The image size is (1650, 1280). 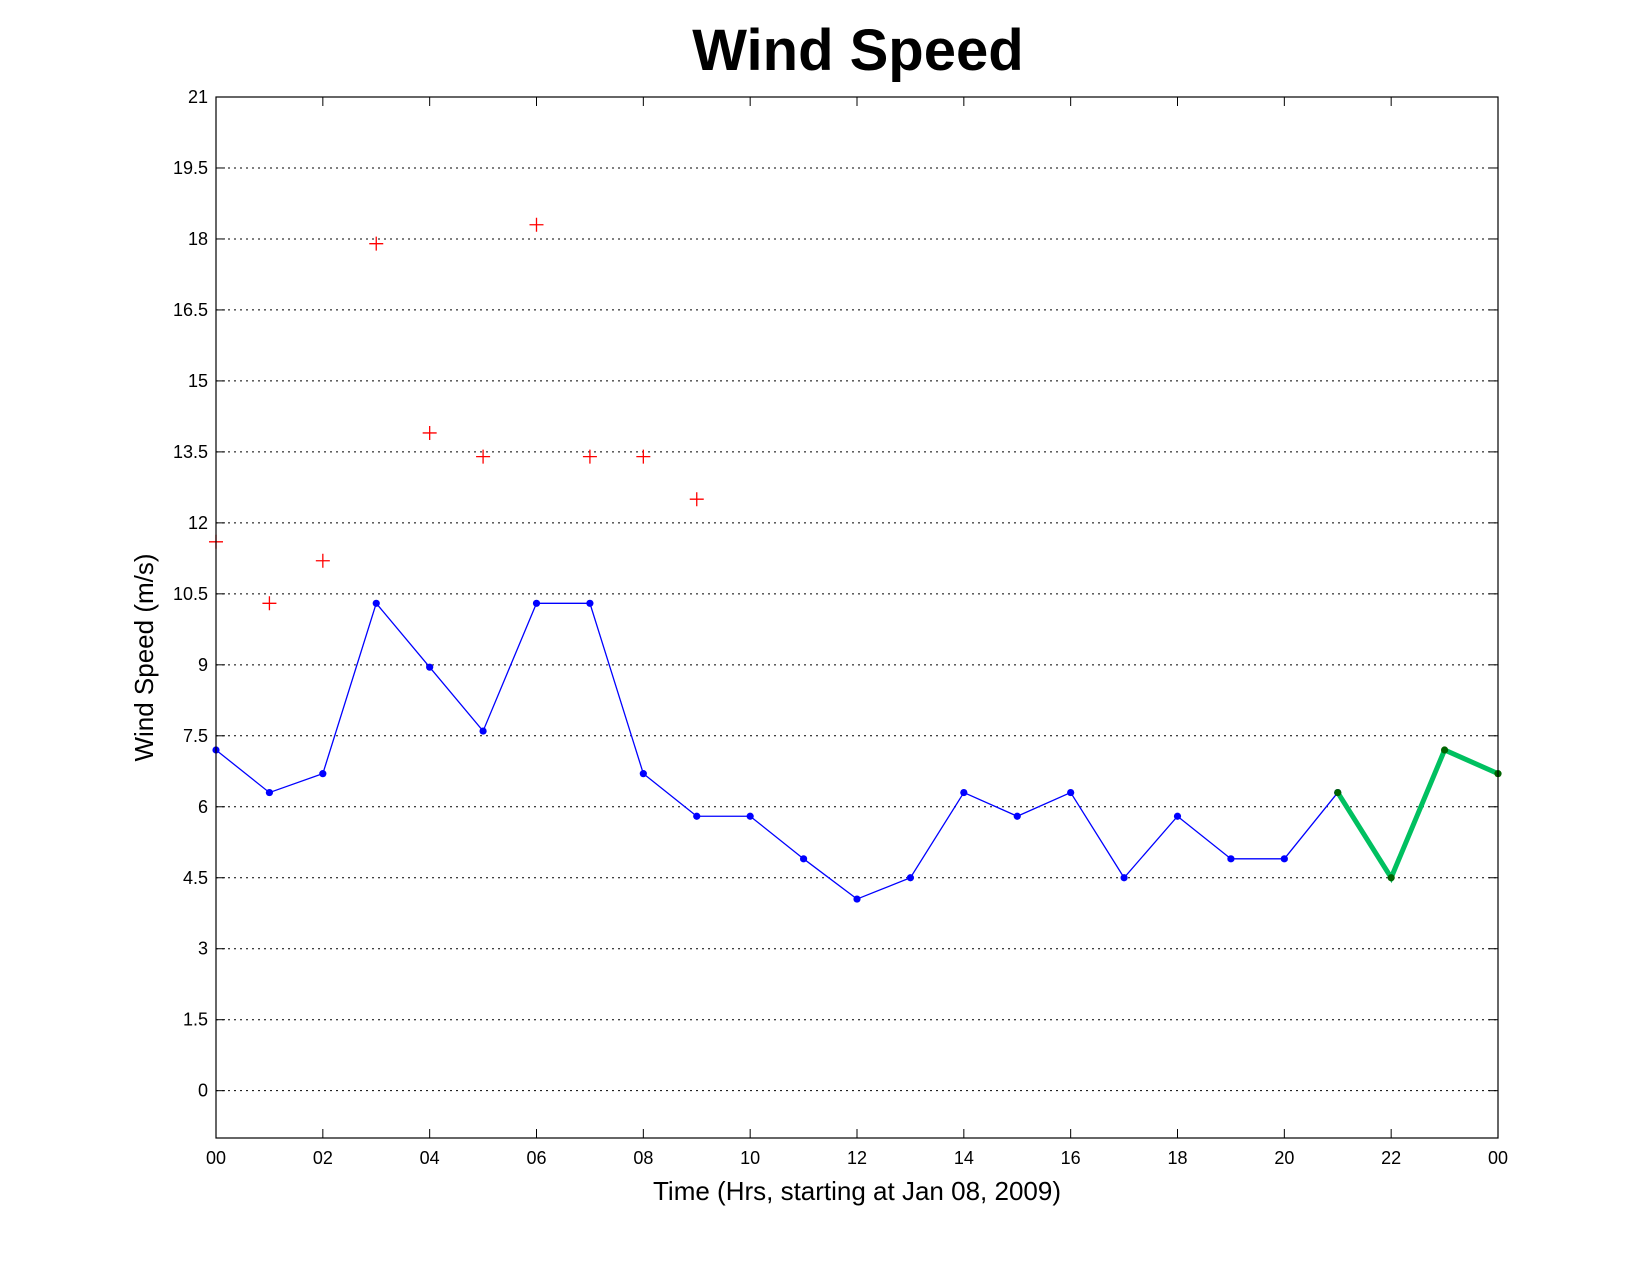 I want to click on x-tick-label: 14, so click(x=964, y=1158).